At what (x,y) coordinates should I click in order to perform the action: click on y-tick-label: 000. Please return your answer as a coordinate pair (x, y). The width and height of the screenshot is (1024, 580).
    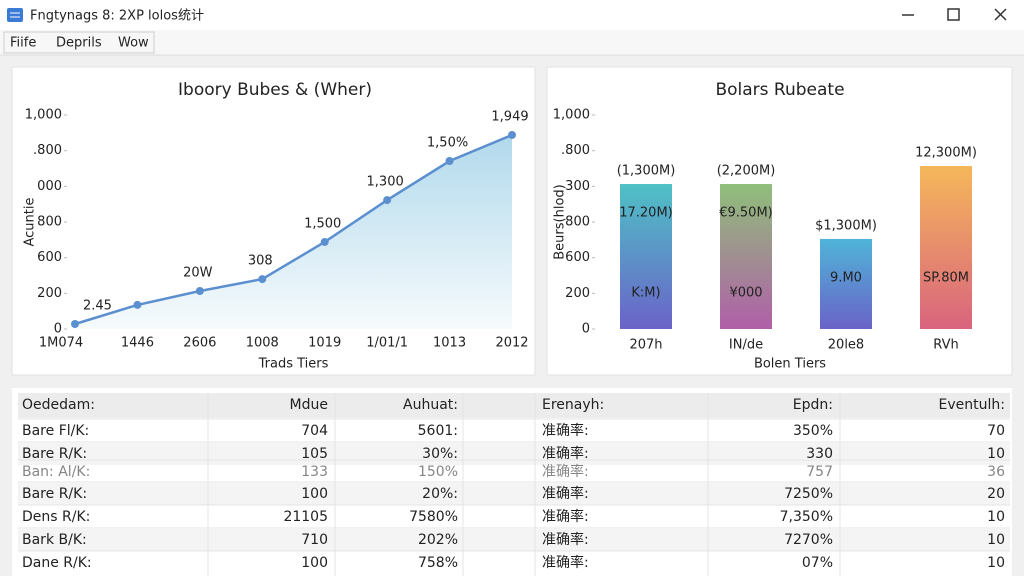
    Looking at the image, I should click on (49, 186).